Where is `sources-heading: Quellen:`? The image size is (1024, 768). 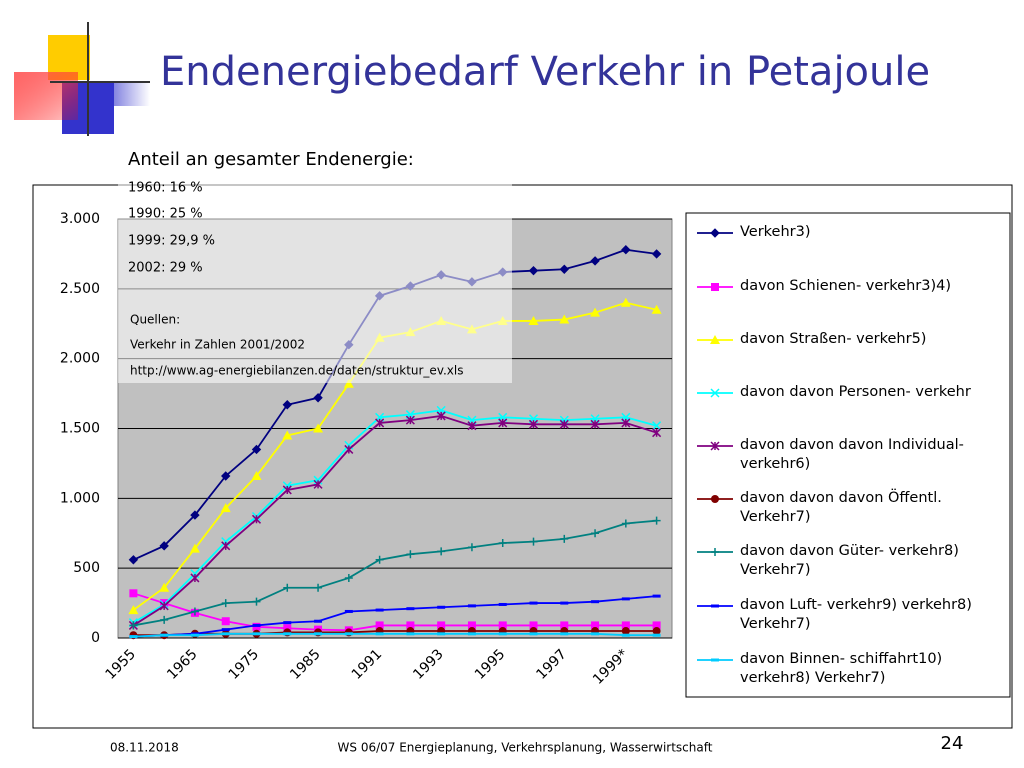
sources-heading: Quellen: is located at coordinates (155, 320).